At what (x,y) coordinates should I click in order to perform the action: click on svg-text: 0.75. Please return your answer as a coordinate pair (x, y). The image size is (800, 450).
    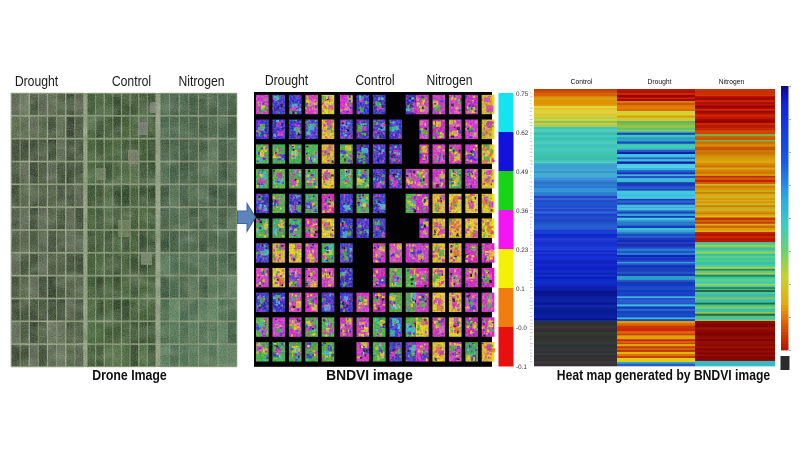
    Looking at the image, I should click on (522, 94).